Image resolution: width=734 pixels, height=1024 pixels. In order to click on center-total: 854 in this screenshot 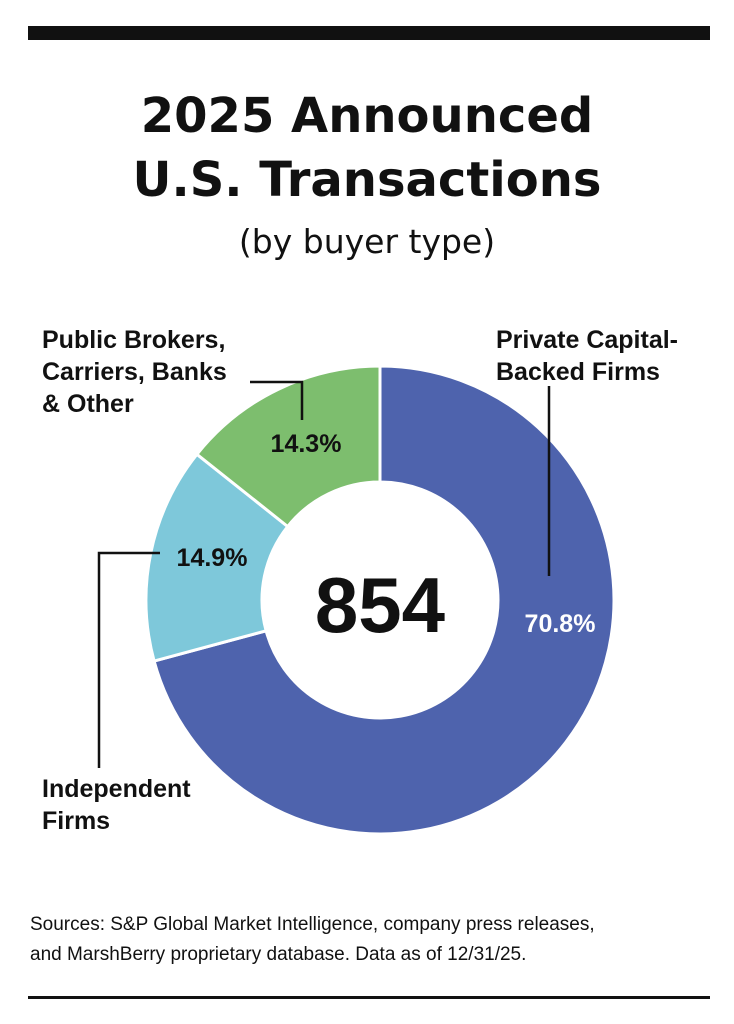, I will do `click(380, 605)`.